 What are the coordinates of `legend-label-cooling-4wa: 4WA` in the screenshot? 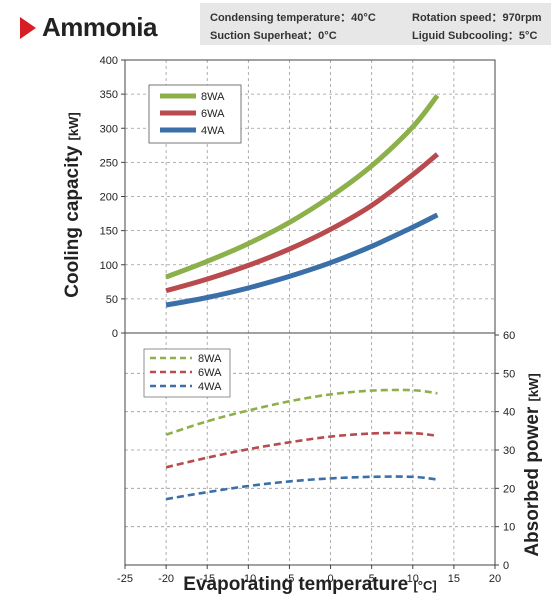 It's located at (213, 131).